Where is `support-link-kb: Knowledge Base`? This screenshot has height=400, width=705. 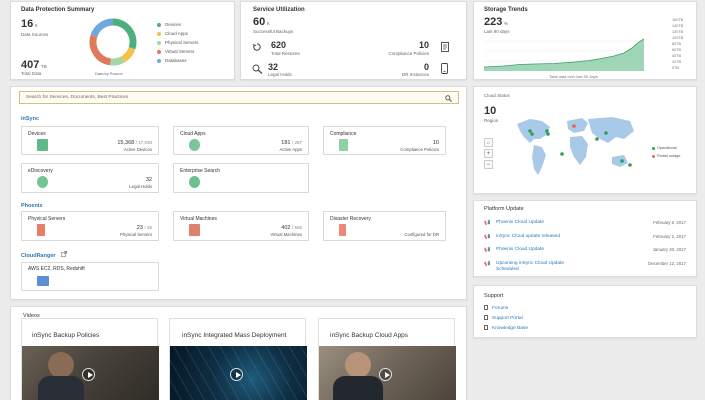 support-link-kb: Knowledge Base is located at coordinates (506, 328).